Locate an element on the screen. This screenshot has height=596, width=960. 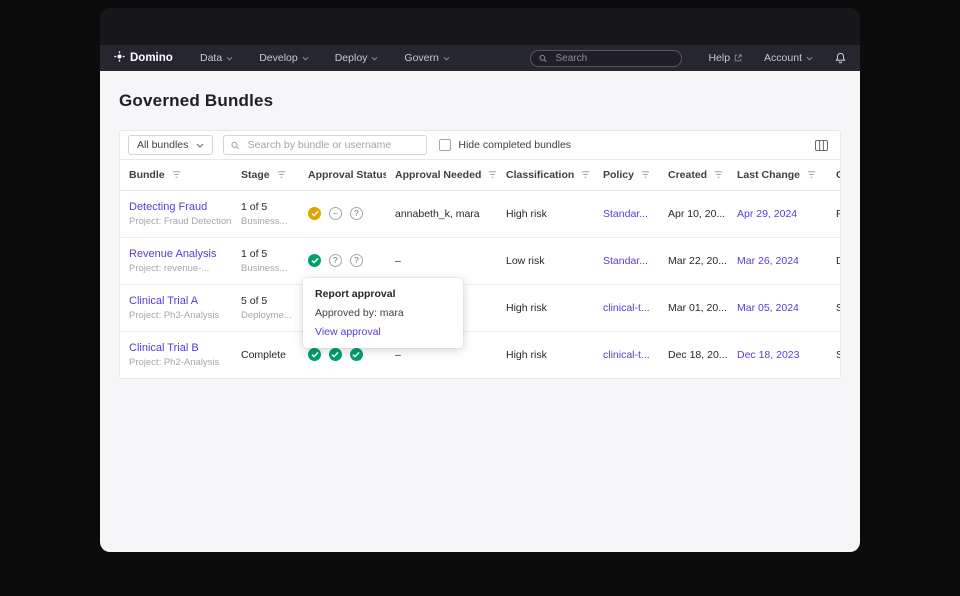
hide-completed-checkbox is located at coordinates (445, 145).